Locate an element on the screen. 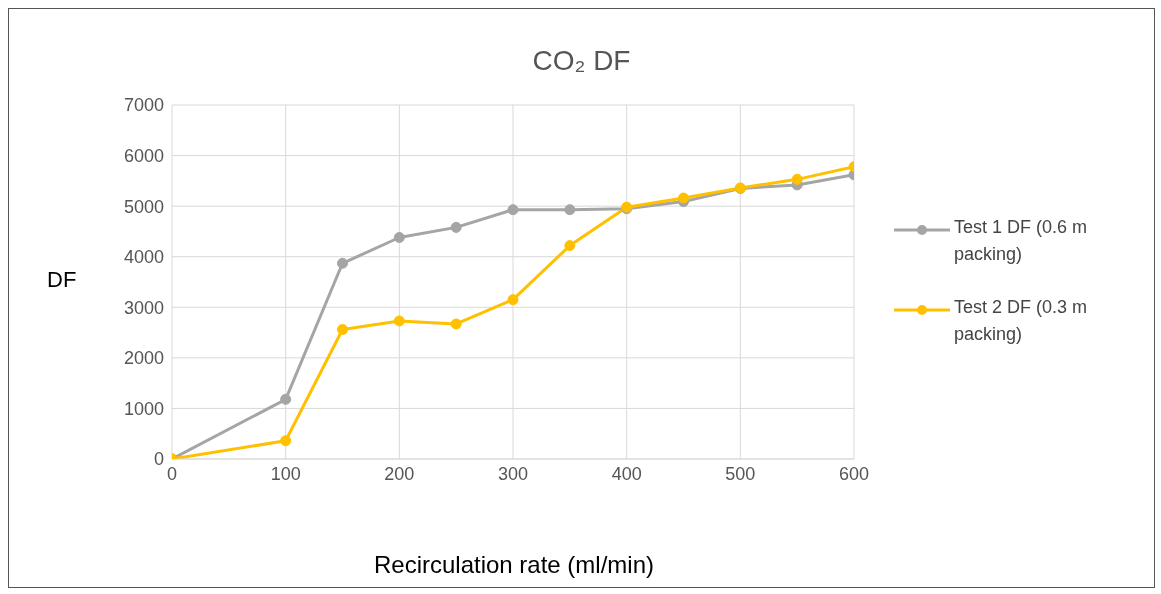  y-tick-label: 7000 is located at coordinates (143, 105).